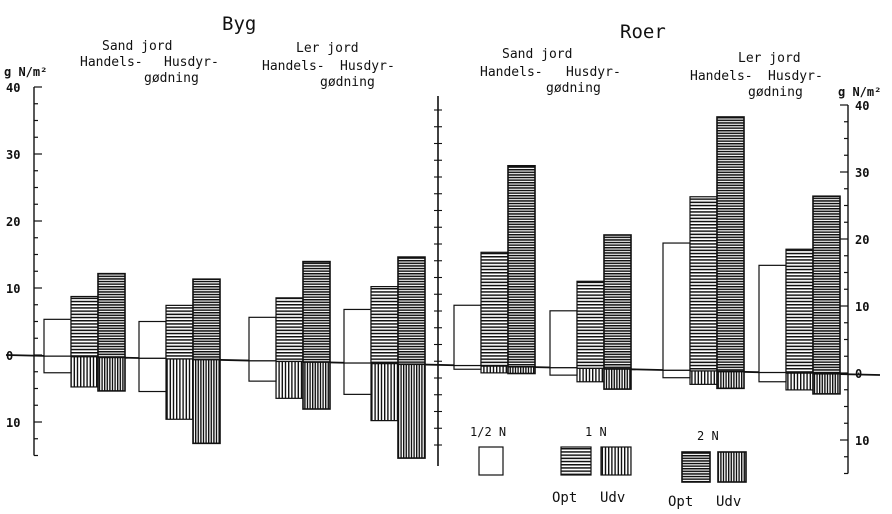 The image size is (892, 514). What do you see at coordinates (785, 84) in the screenshot?
I see `group-fertilizer-roer-ler-husdyr: Husdyr-gødning` at bounding box center [785, 84].